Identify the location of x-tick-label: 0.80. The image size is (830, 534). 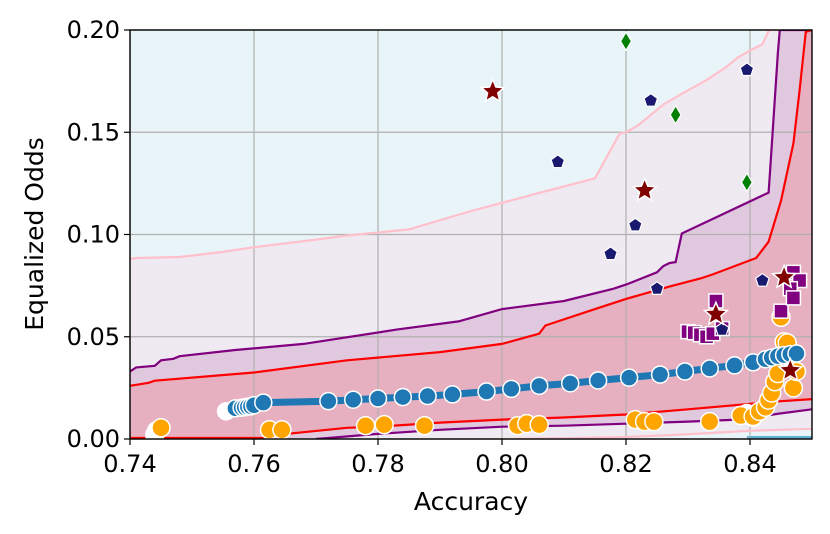
(501, 464).